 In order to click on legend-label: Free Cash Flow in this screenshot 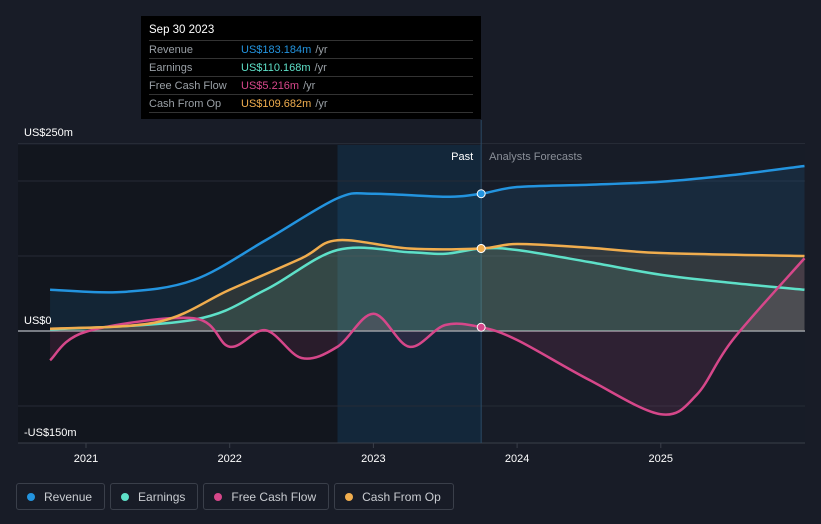, I will do `click(274, 496)`.